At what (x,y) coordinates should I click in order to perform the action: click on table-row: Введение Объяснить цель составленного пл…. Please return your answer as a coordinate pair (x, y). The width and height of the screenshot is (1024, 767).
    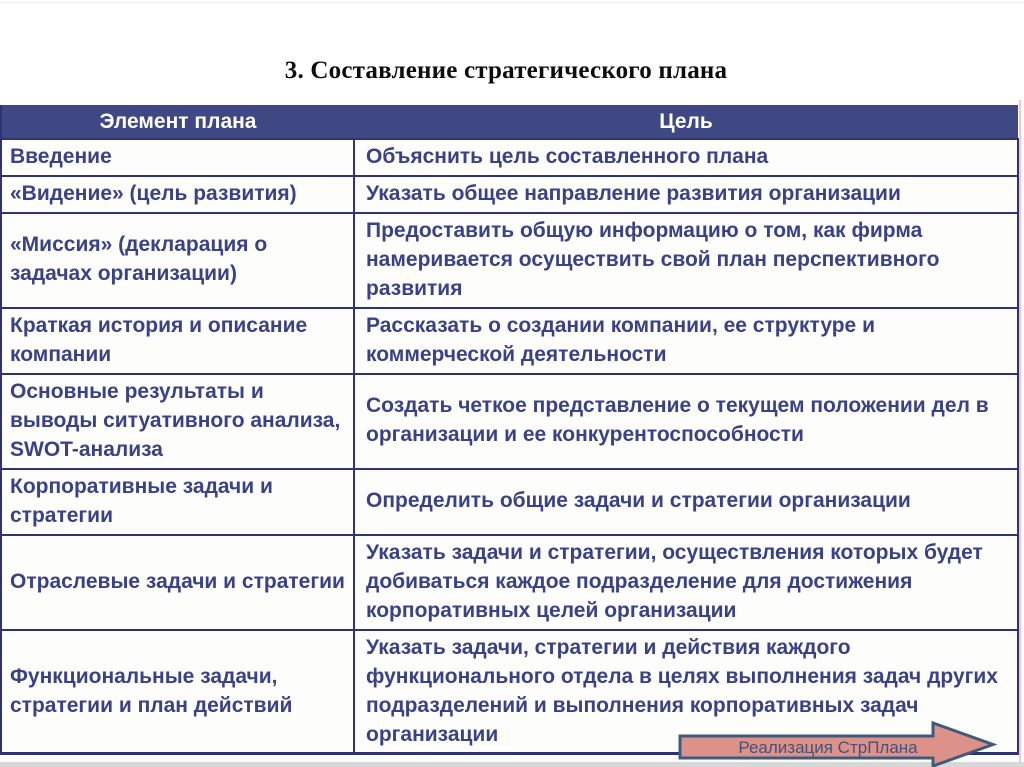
    Looking at the image, I should click on (509, 157).